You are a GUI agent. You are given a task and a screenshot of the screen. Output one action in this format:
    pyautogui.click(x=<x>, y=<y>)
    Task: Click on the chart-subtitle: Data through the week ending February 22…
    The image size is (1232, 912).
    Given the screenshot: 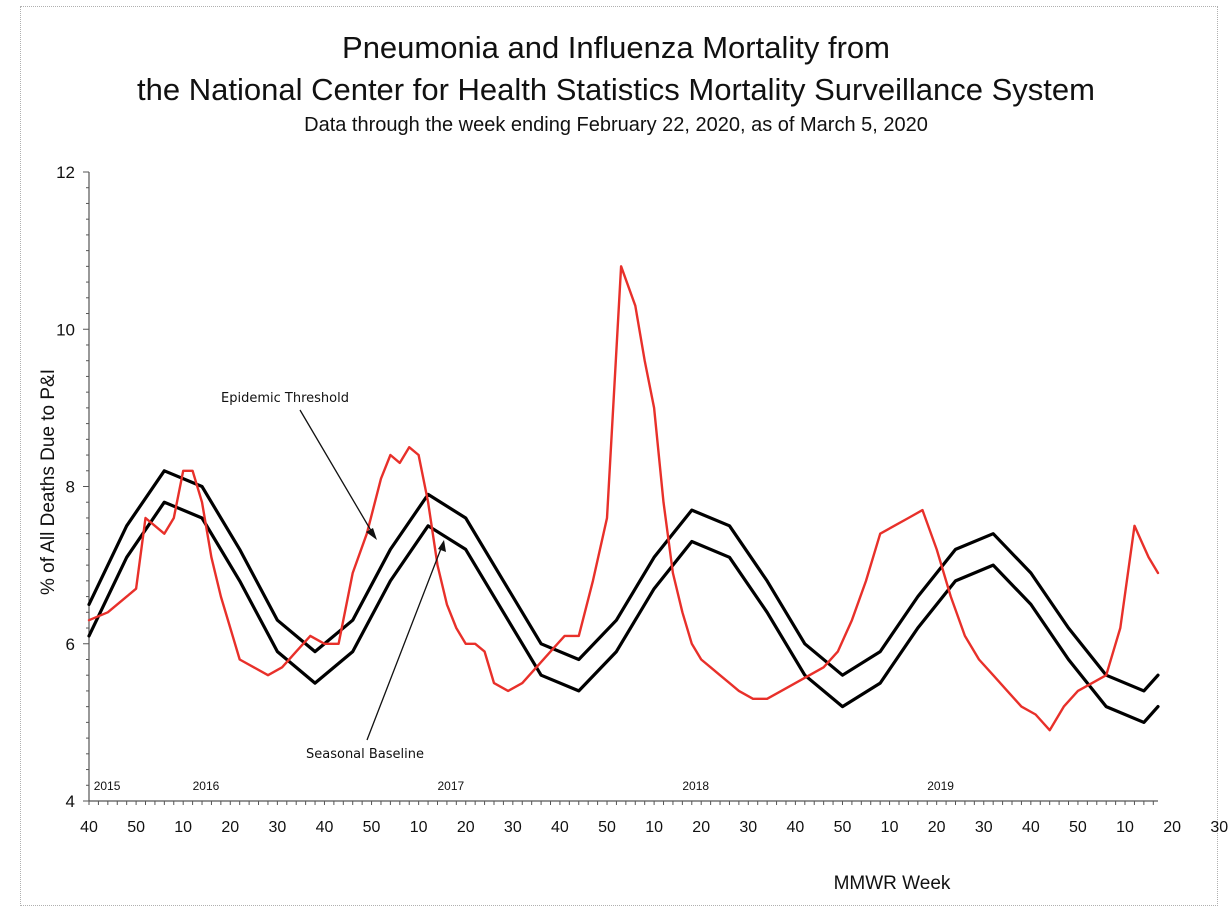 What is the action you would take?
    pyautogui.click(x=616, y=125)
    